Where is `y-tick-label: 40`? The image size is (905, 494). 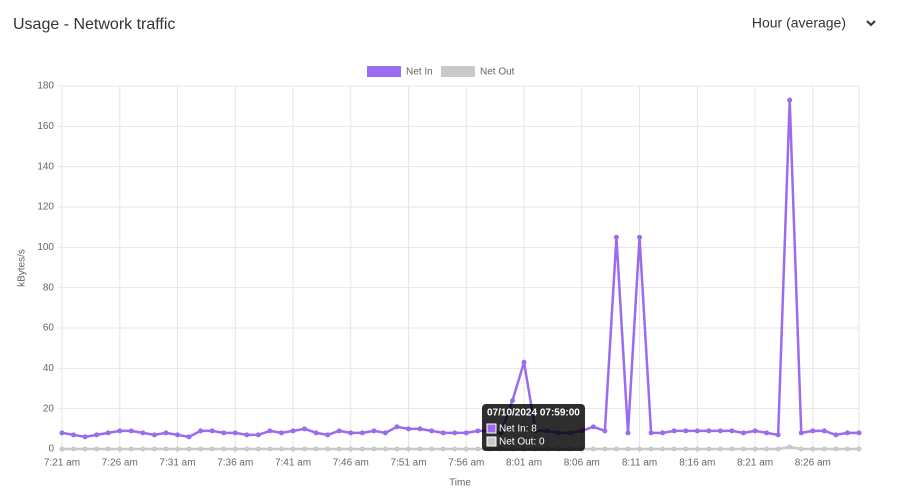 y-tick-label: 40 is located at coordinates (49, 368).